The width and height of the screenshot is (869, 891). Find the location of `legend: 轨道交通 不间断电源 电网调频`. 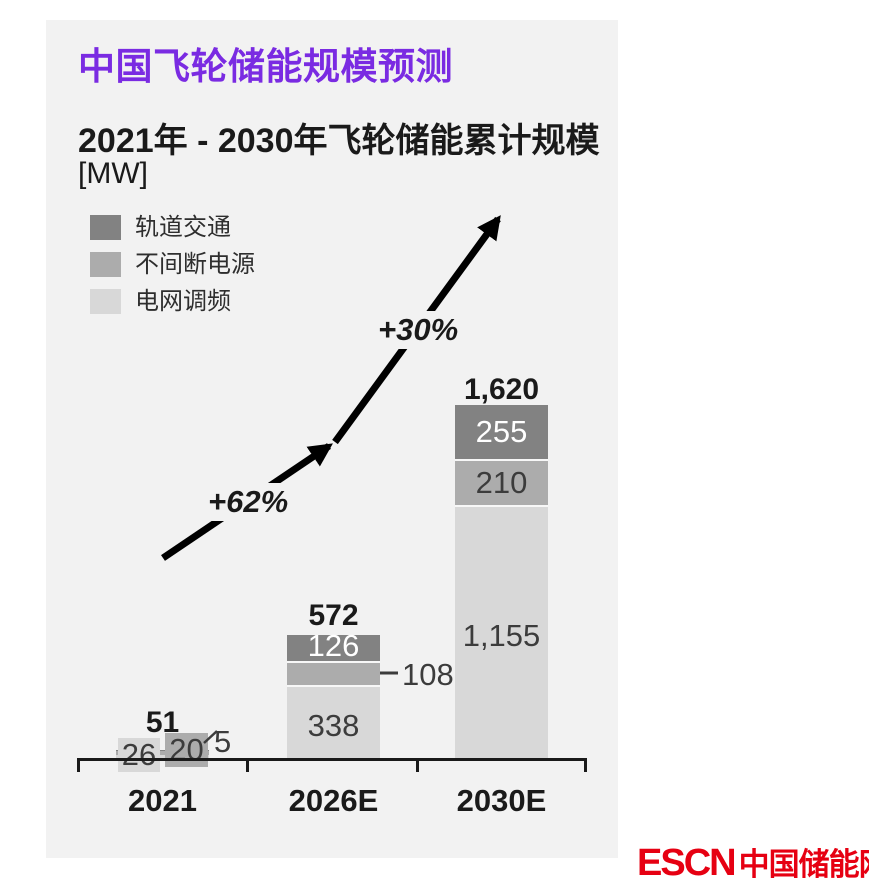

legend: 轨道交通 不间断电源 电网调频 is located at coordinates (172, 270).